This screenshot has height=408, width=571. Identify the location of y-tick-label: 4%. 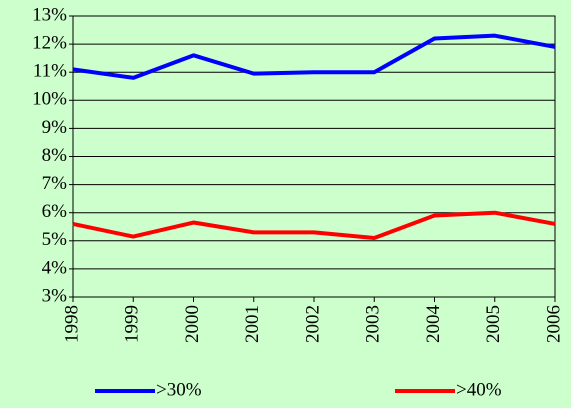
(55, 267).